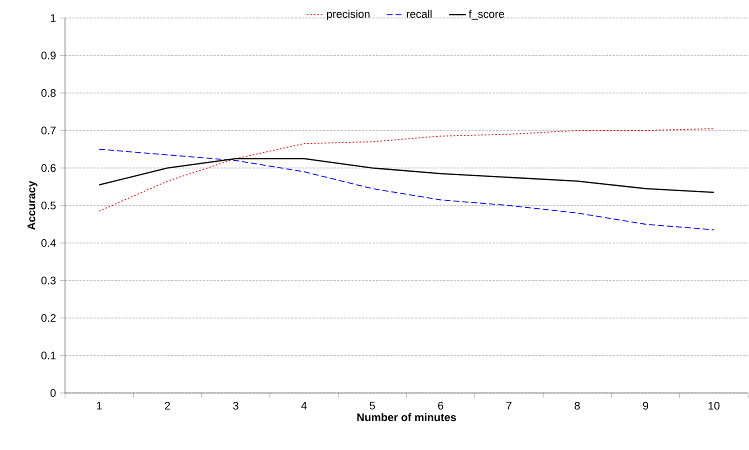 Image resolution: width=749 pixels, height=450 pixels. What do you see at coordinates (48, 93) in the screenshot?
I see `y-tick-label: 0.8` at bounding box center [48, 93].